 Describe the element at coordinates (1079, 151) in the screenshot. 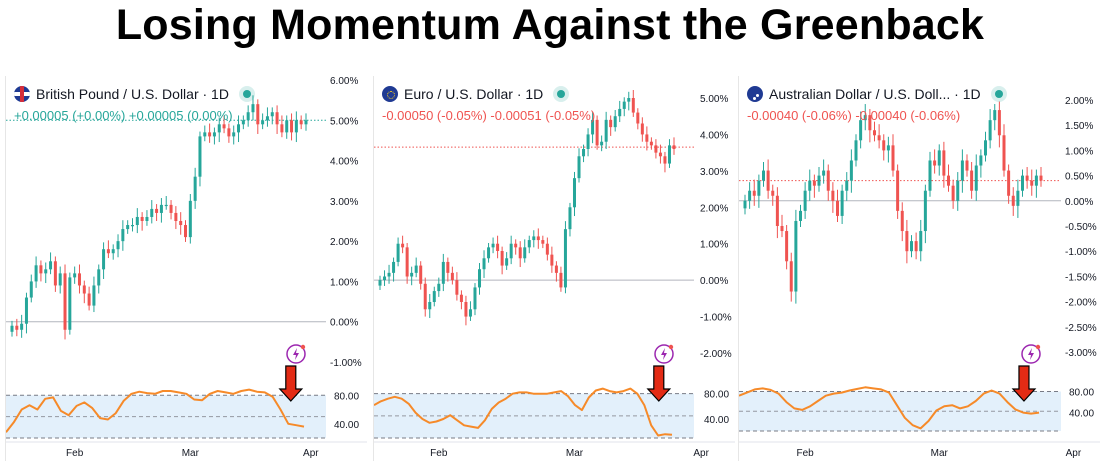

I see `y-tick-label: 1.00%` at that location.